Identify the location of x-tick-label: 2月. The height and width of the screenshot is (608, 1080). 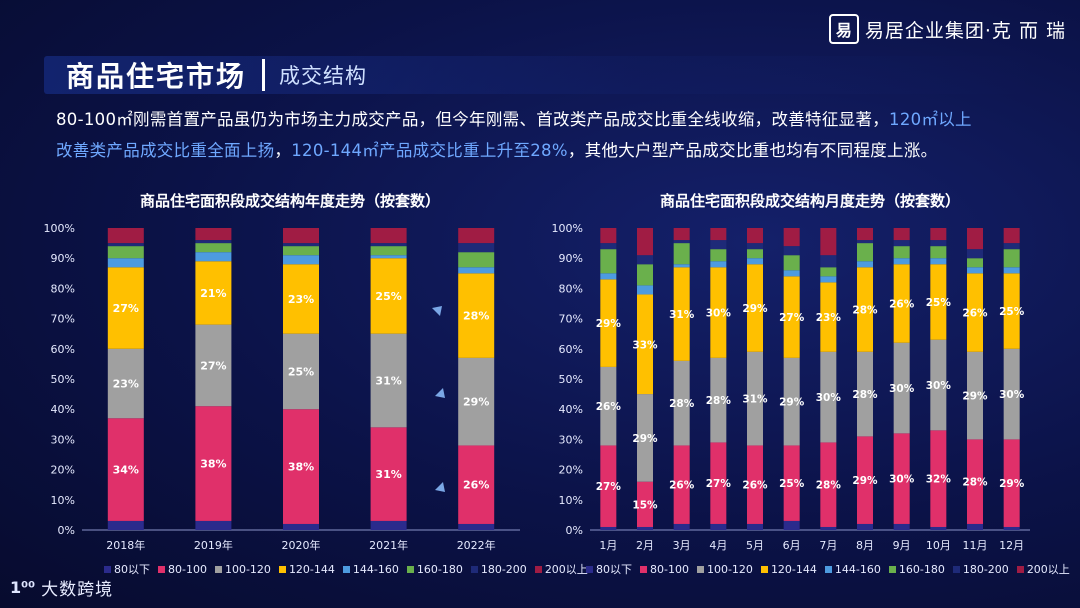
(645, 545).